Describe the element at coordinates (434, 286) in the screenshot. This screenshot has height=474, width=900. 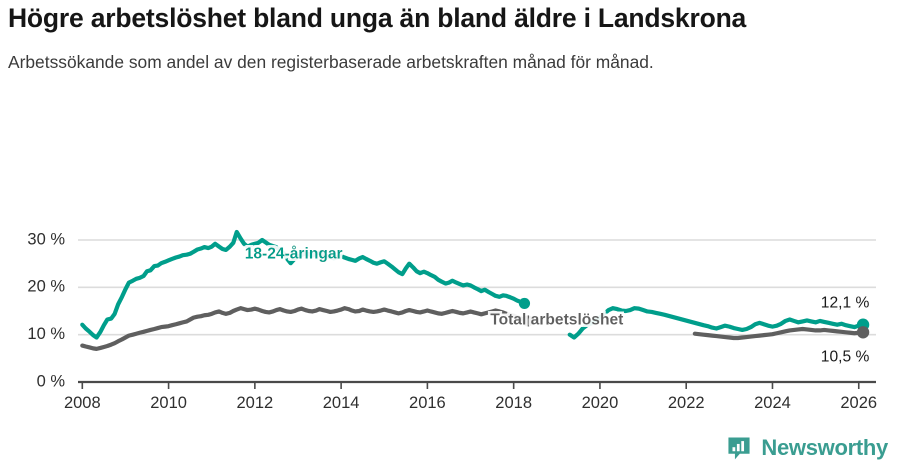
I see `series-inline-labels: 18-24-åringar Total arbetslöshet` at that location.